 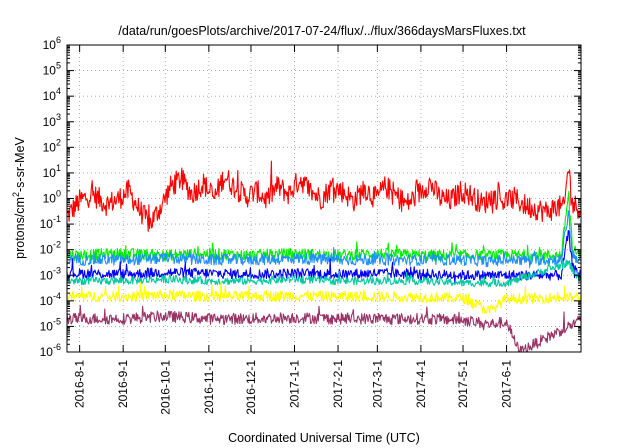 I want to click on x-tick-label: 2017-4-1, so click(x=421, y=384).